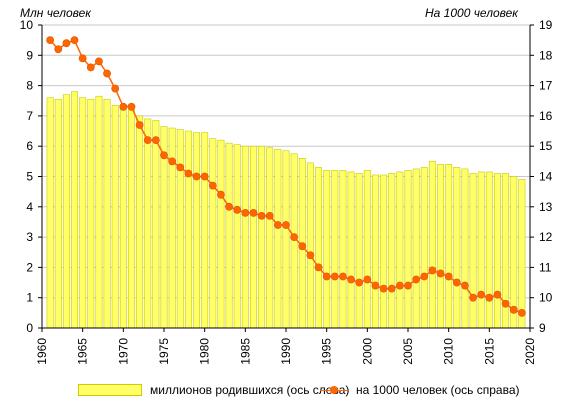  I want to click on x-tick-label: 1985, so click(245, 351).